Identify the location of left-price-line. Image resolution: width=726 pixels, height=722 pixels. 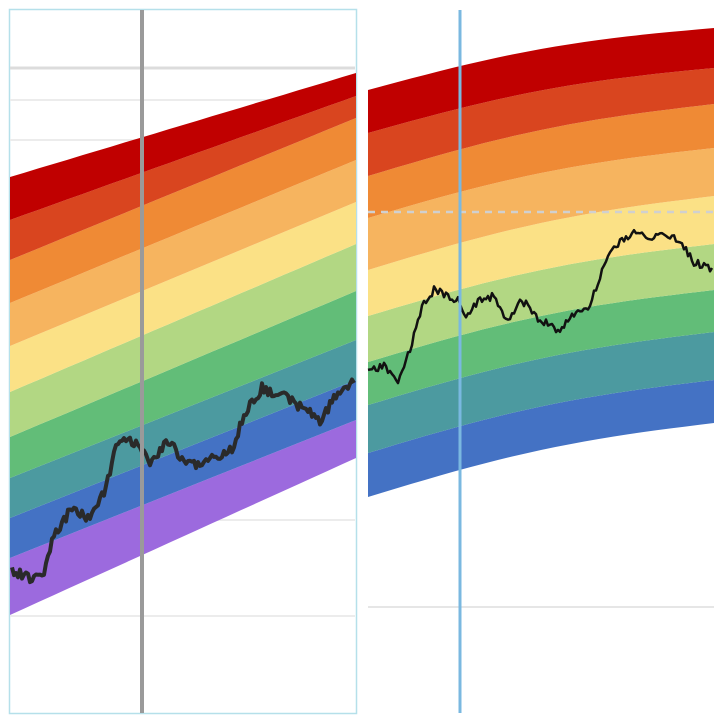
(183, 481).